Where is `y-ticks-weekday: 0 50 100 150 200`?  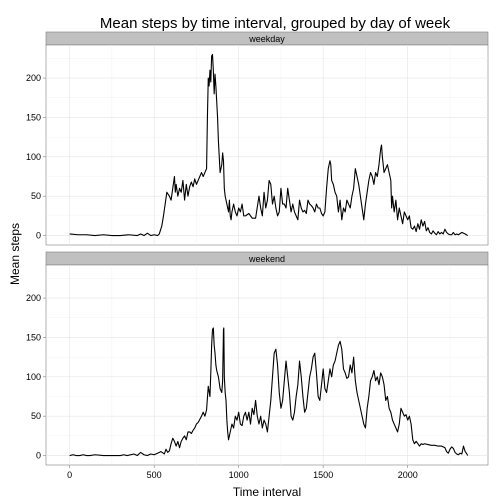
y-ticks-weekday: 0 50 100 150 200 is located at coordinates (36, 157).